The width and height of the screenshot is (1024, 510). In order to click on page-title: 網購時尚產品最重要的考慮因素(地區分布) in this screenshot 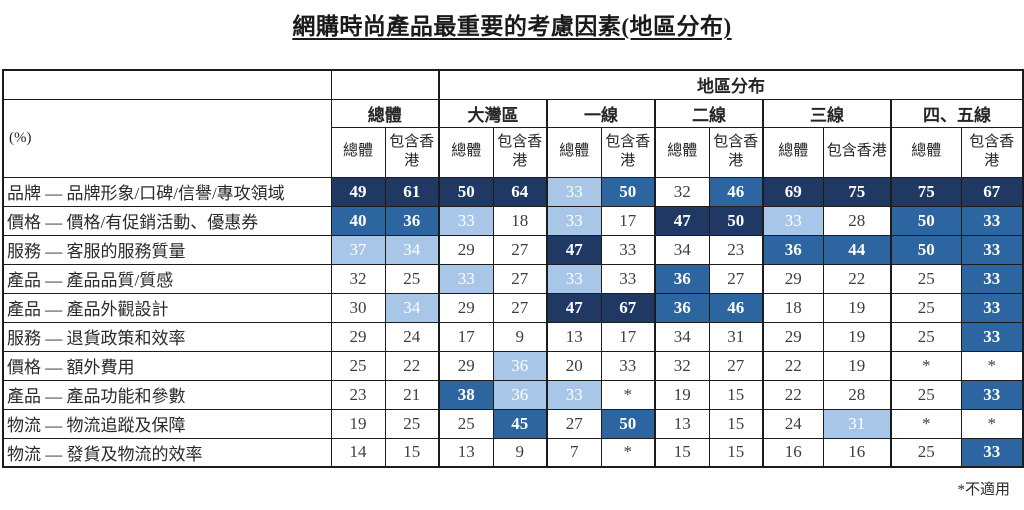, I will do `click(512, 24)`.